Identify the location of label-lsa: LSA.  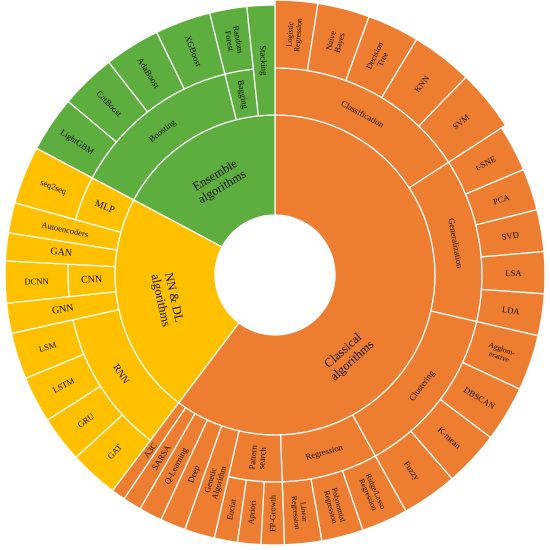
(513, 273).